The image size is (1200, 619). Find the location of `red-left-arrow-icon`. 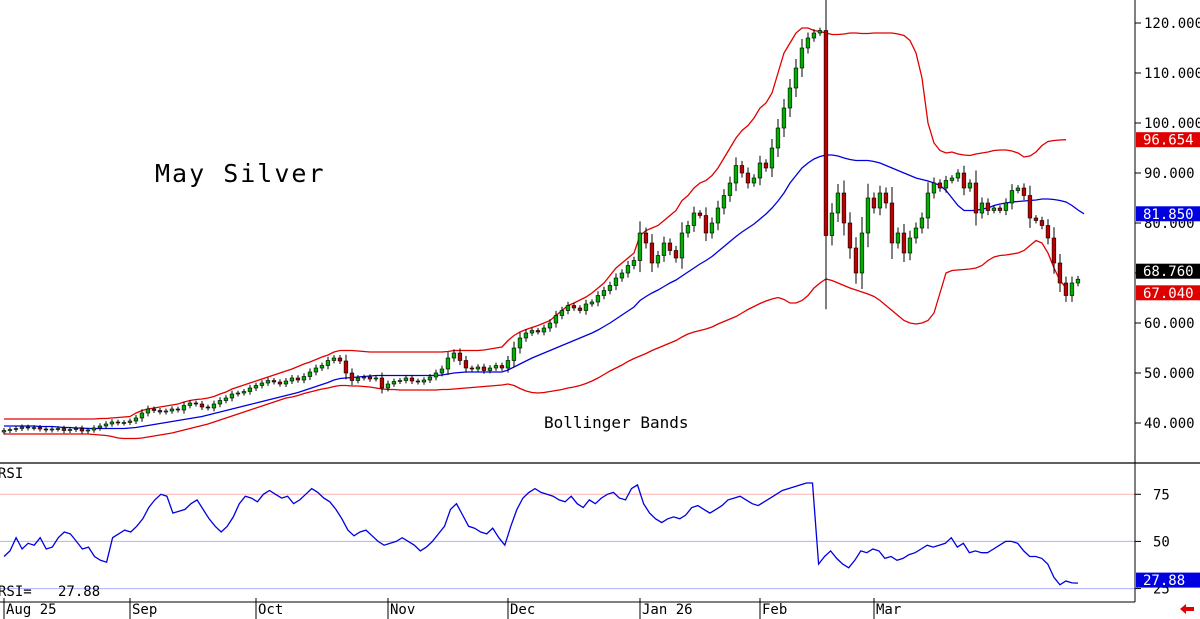

red-left-arrow-icon is located at coordinates (1187, 609).